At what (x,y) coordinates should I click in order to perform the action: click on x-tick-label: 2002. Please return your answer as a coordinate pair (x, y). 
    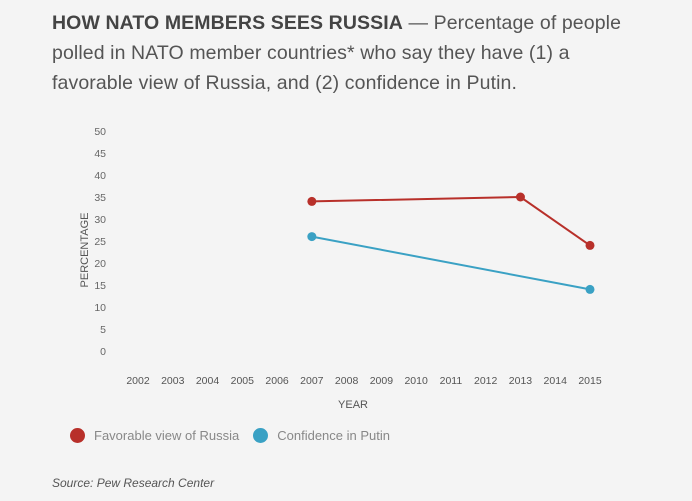
    Looking at the image, I should click on (138, 381).